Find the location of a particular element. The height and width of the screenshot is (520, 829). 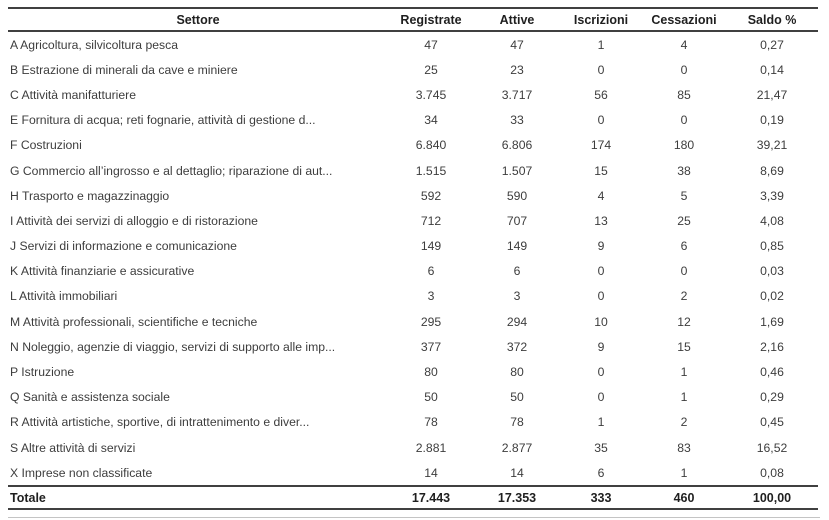

value-cell: 85 is located at coordinates (684, 94).